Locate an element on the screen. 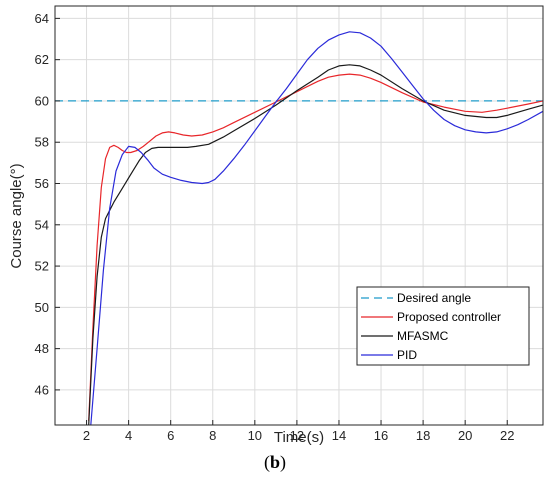 Image resolution: width=550 pixels, height=481 pixels. x-tick-label: 22 is located at coordinates (507, 435).